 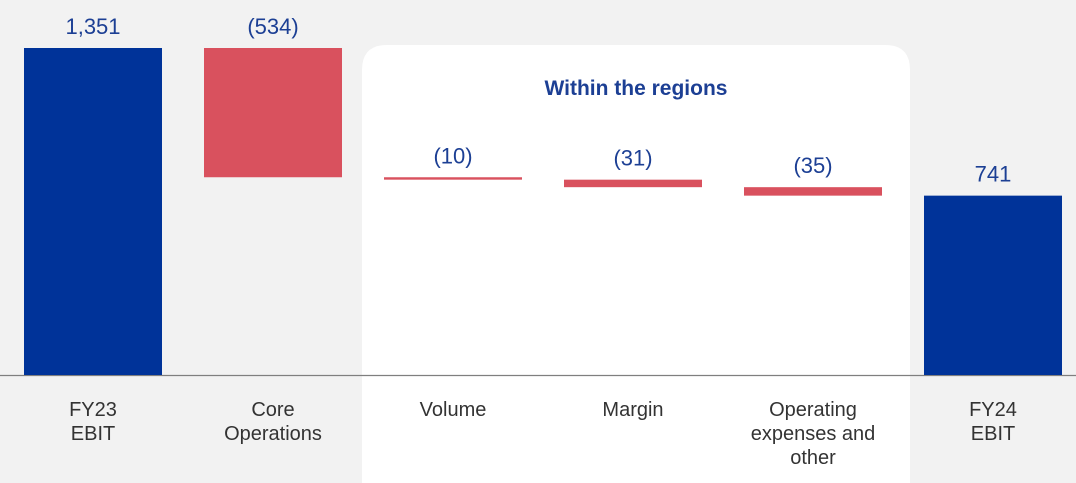 I want to click on x-tick-label: Margin, so click(x=632, y=410).